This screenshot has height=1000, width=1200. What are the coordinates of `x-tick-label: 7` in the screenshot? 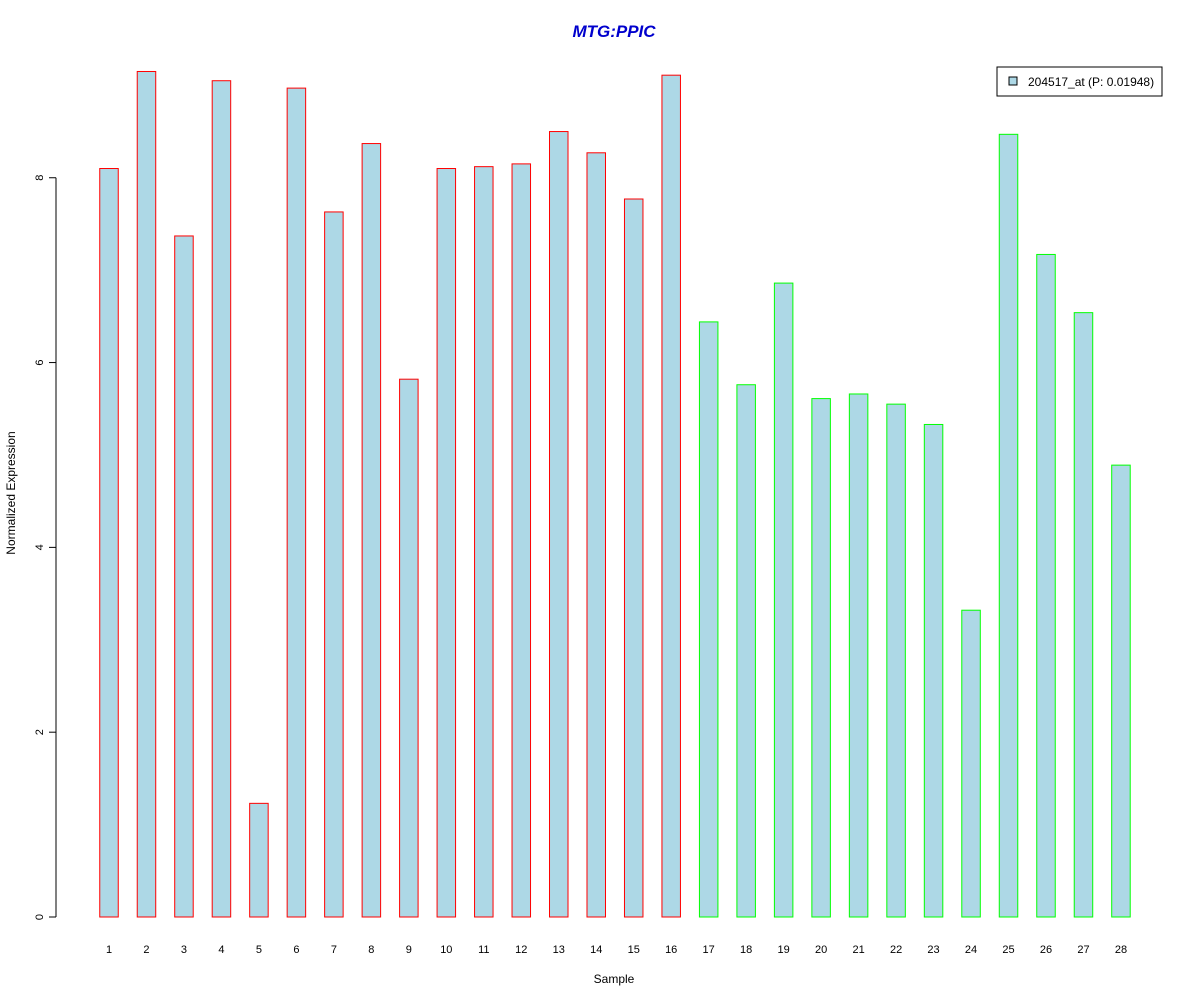 It's located at (334, 950).